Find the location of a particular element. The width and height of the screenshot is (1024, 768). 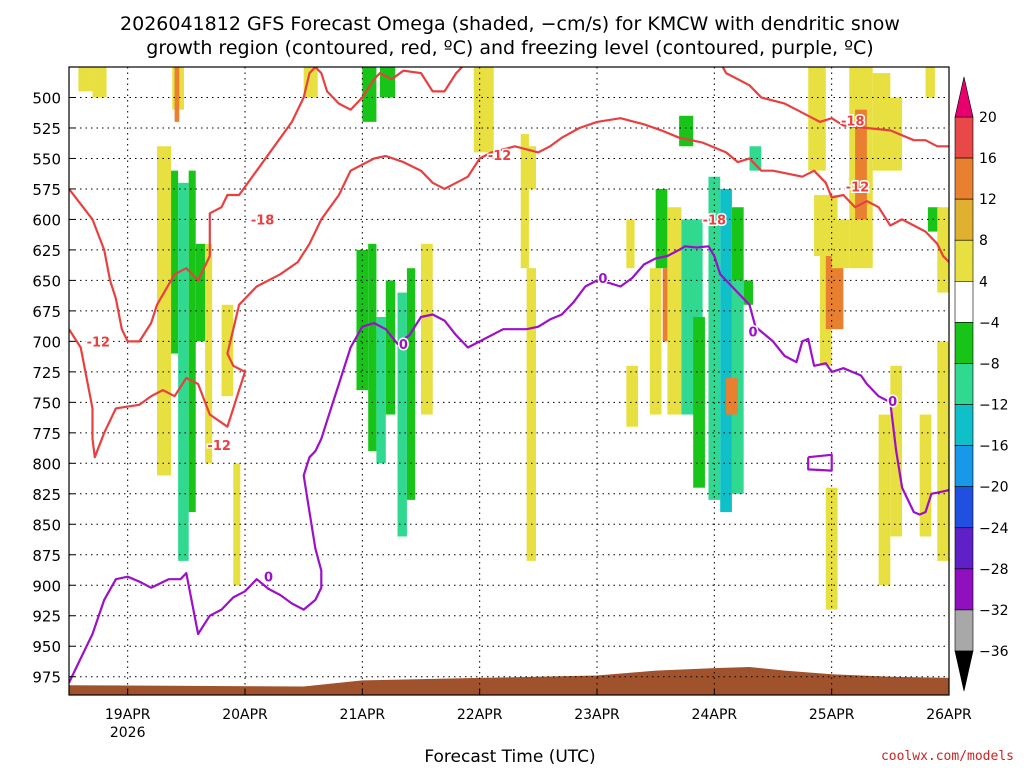

xtick-label-1: 20APR is located at coordinates (245, 715).